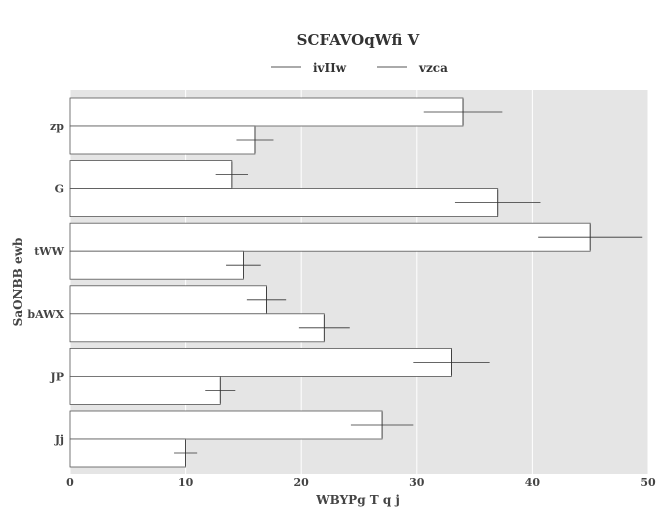  Describe the element at coordinates (59, 439) in the screenshot. I see `y-tick-label: Jj` at that location.